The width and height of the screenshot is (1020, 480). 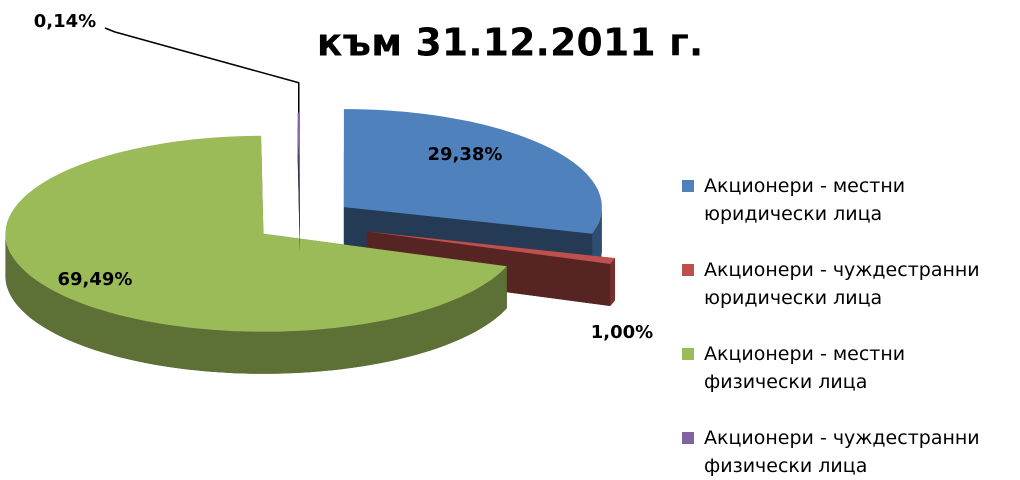 What do you see at coordinates (842, 284) in the screenshot?
I see `legend-label: Акционери - чуждестранни юридически лица` at bounding box center [842, 284].